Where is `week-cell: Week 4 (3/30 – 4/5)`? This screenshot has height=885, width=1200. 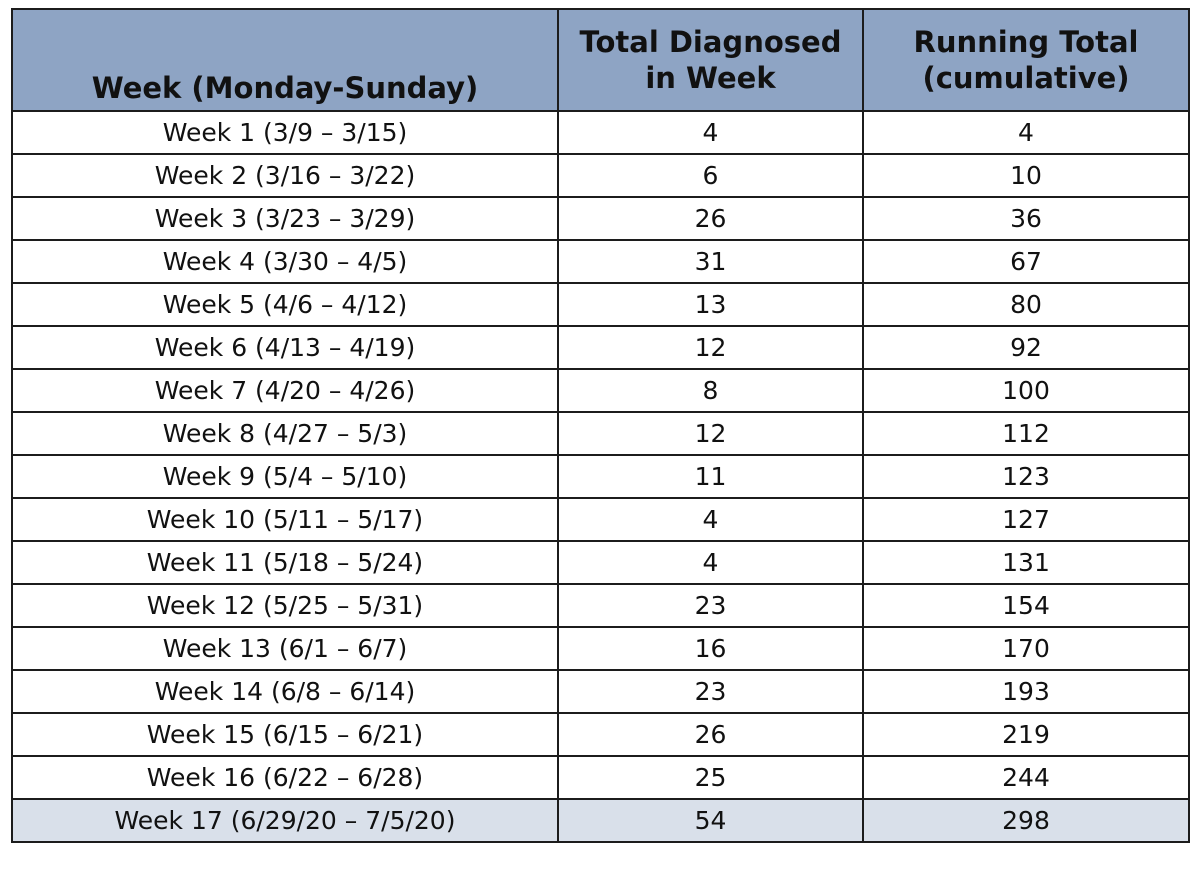 week-cell: Week 4 (3/30 – 4/5) is located at coordinates (285, 261).